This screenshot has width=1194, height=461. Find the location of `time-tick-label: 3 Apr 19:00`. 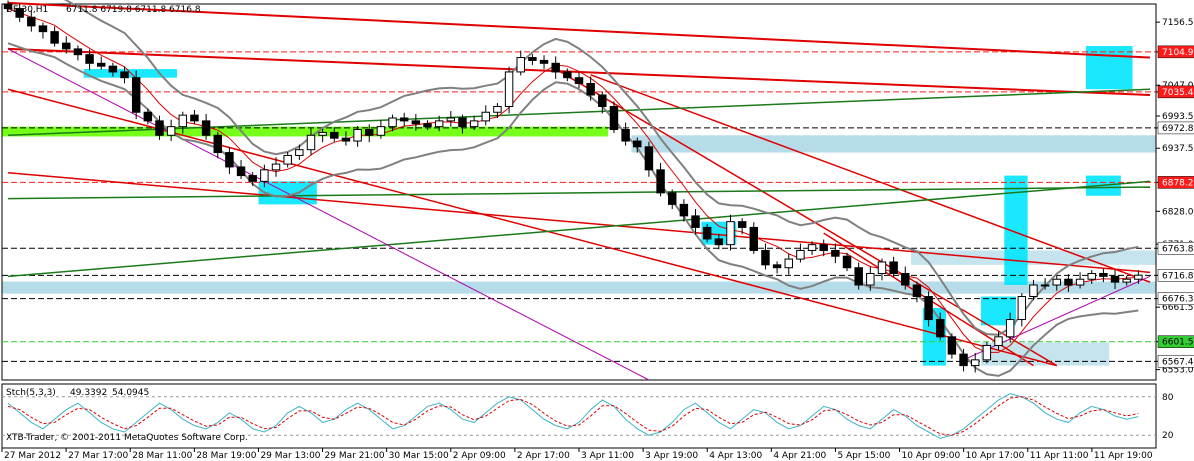

time-tick-label: 3 Apr 19:00 is located at coordinates (671, 456).